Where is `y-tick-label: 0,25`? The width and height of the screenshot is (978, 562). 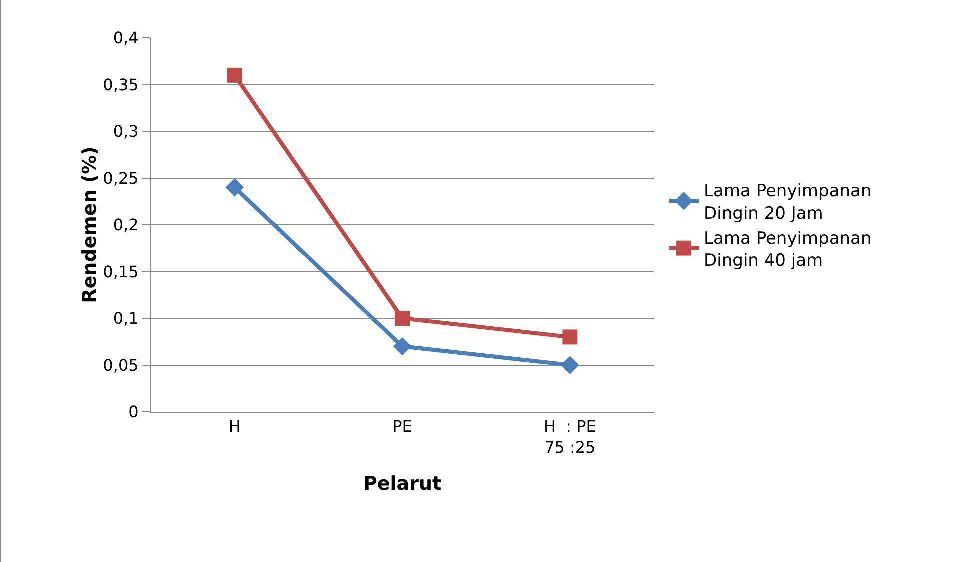
y-tick-label: 0,25 is located at coordinates (121, 178).